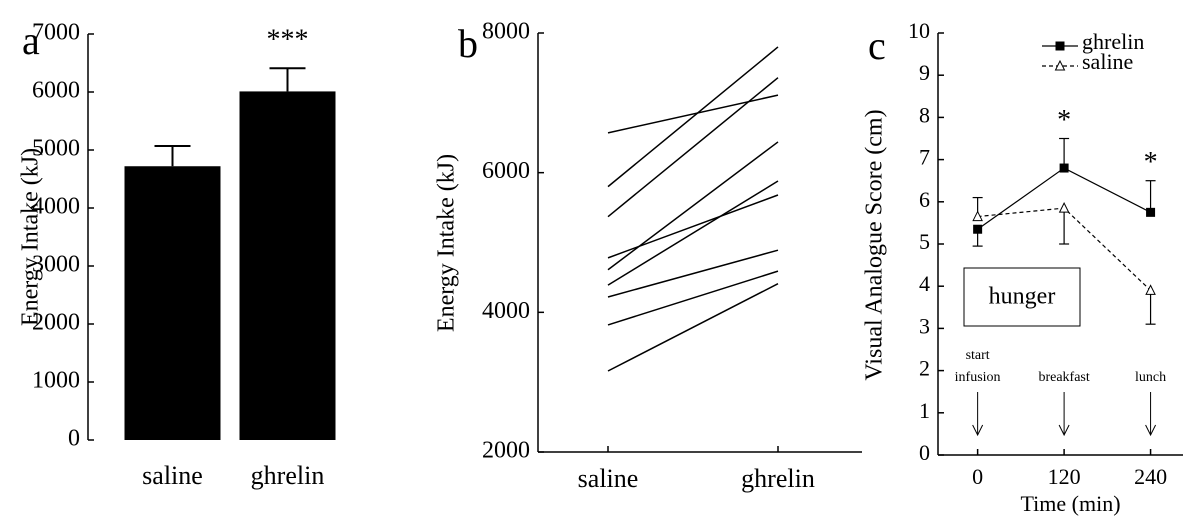 The height and width of the screenshot is (524, 1188). I want to click on y-tick-label: 5000, so click(56, 149).